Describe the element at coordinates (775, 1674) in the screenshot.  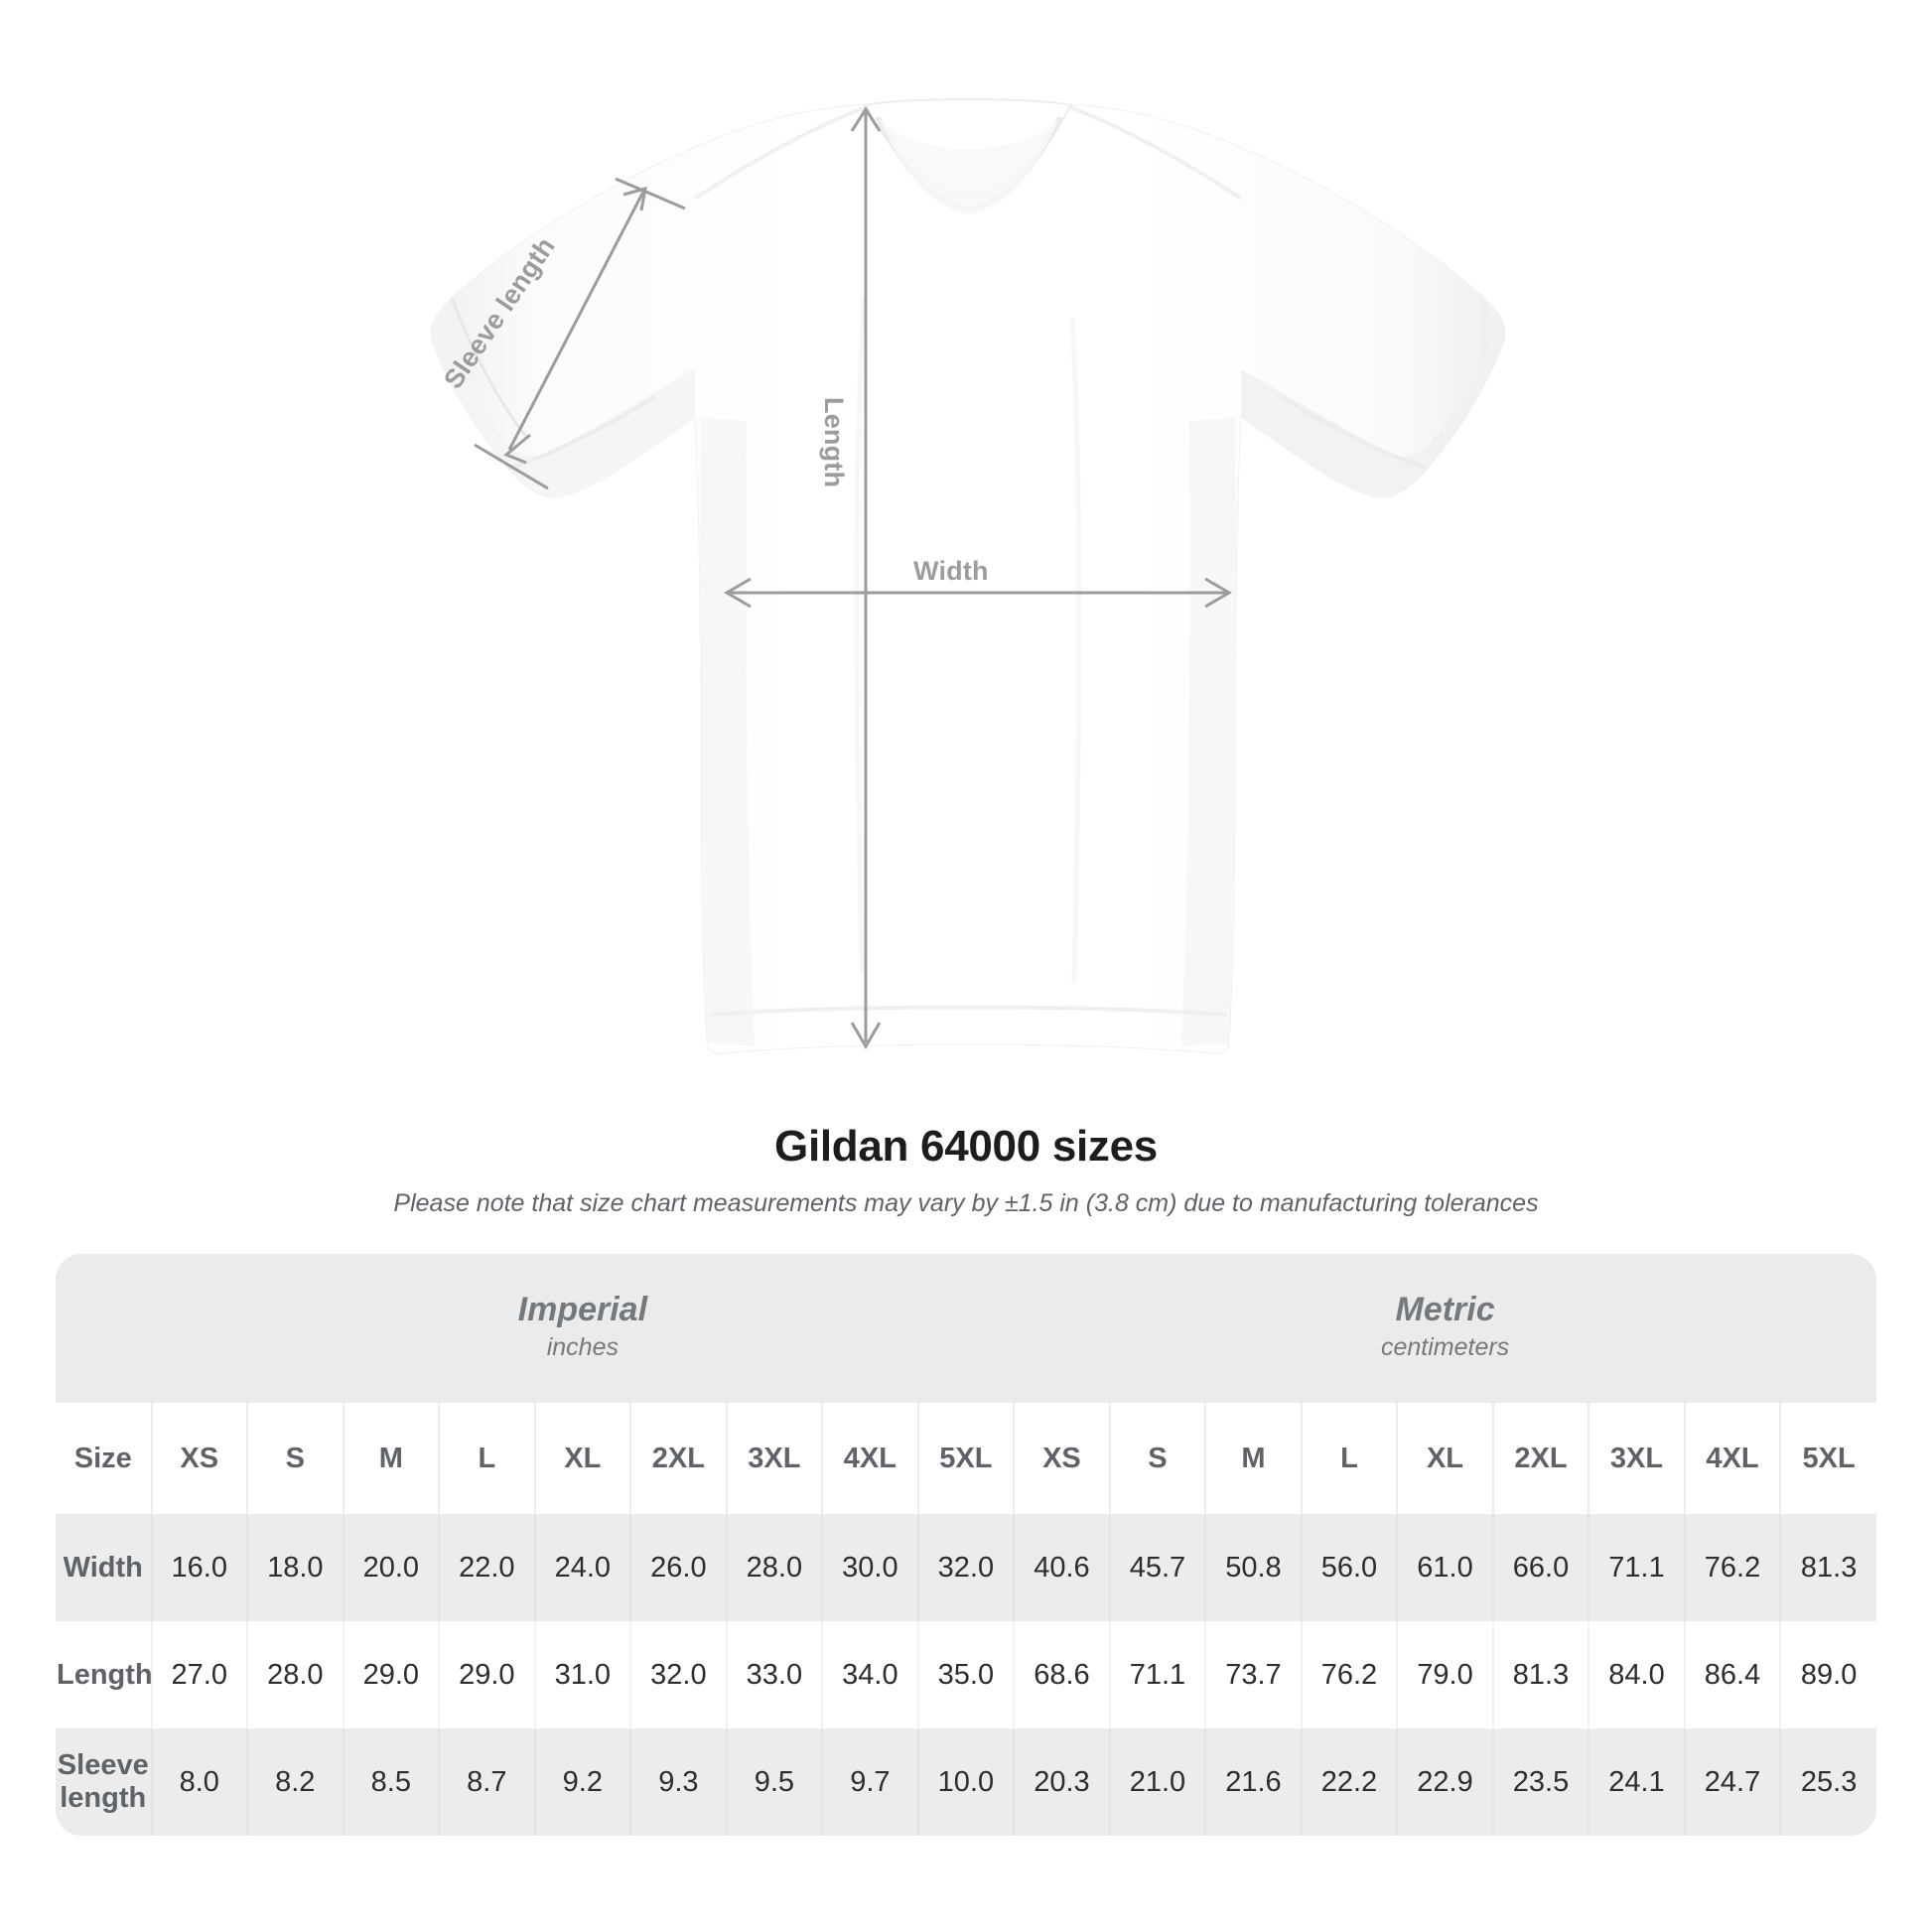
I see `measurement-cell: 33.0` at that location.